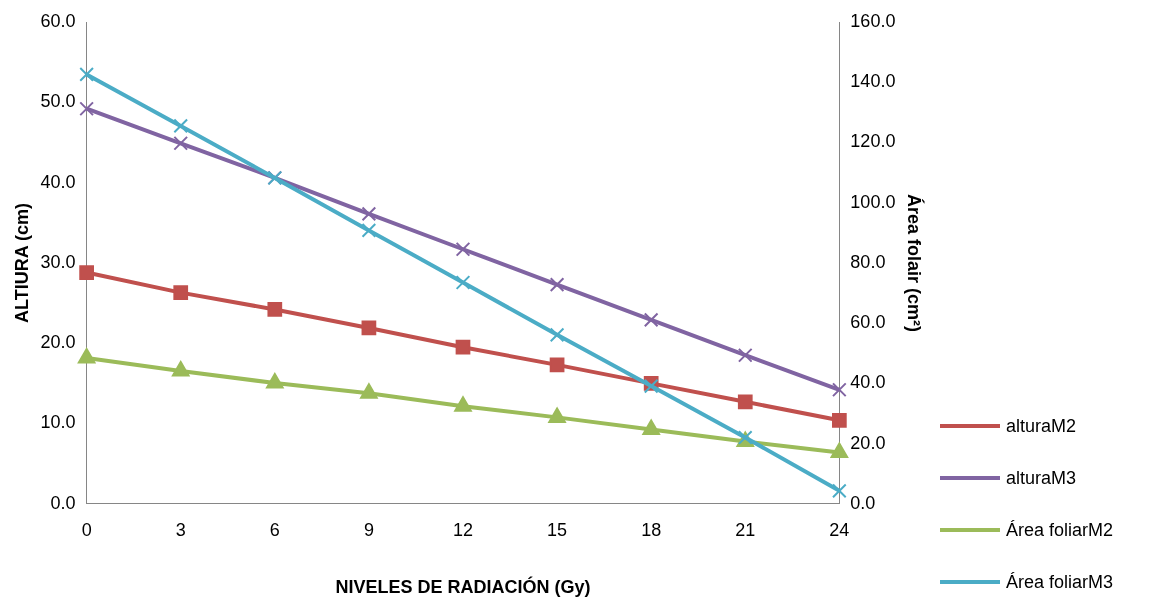 This screenshot has width=1155, height=611. I want to click on y-tick-label: 40.0, so click(58, 181).